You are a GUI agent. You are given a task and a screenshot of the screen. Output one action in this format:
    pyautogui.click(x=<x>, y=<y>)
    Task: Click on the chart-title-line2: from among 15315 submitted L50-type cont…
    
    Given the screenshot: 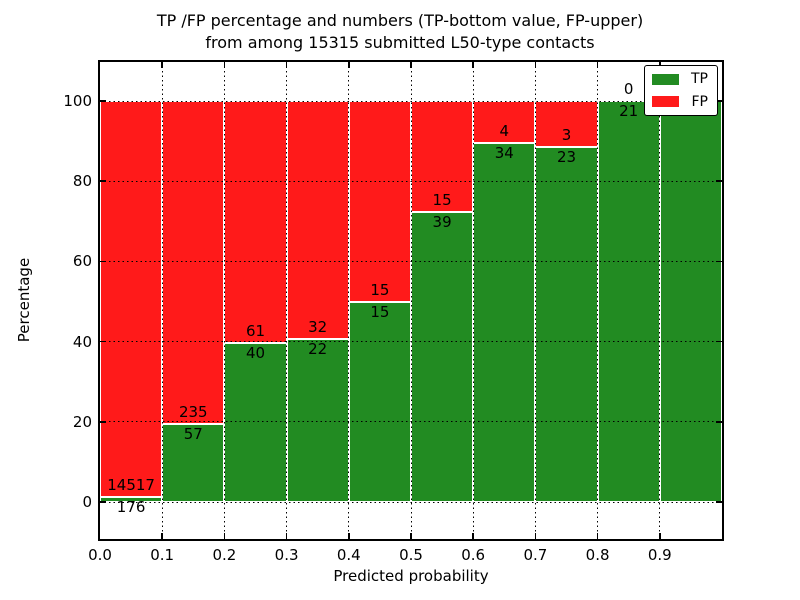 What is the action you would take?
    pyautogui.click(x=400, y=42)
    